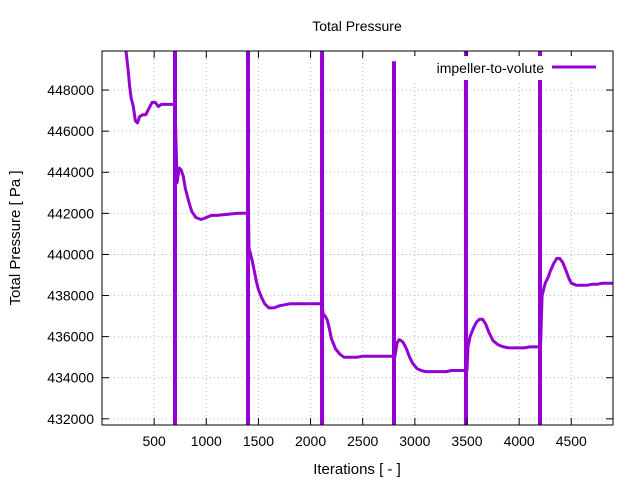  I want to click on x-tick-label: 2500, so click(362, 441).